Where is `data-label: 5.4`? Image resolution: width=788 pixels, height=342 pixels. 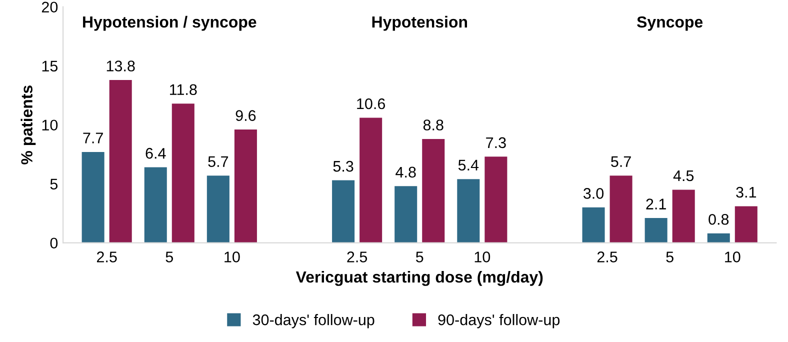 data-label: 5.4 is located at coordinates (468, 165).